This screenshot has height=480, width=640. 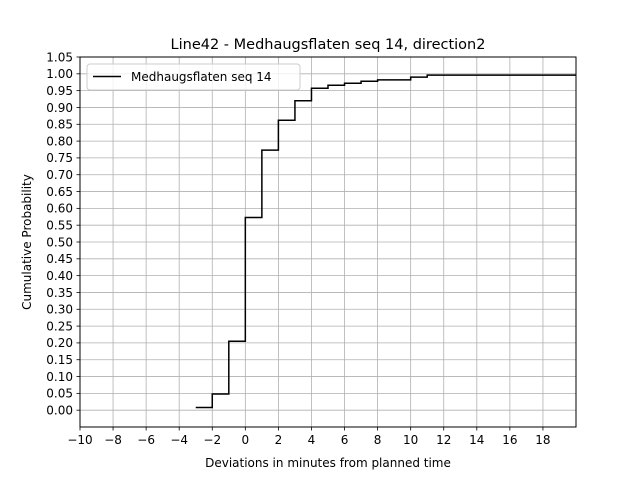 What do you see at coordinates (59, 410) in the screenshot?
I see `y-tick-label: 0.00` at bounding box center [59, 410].